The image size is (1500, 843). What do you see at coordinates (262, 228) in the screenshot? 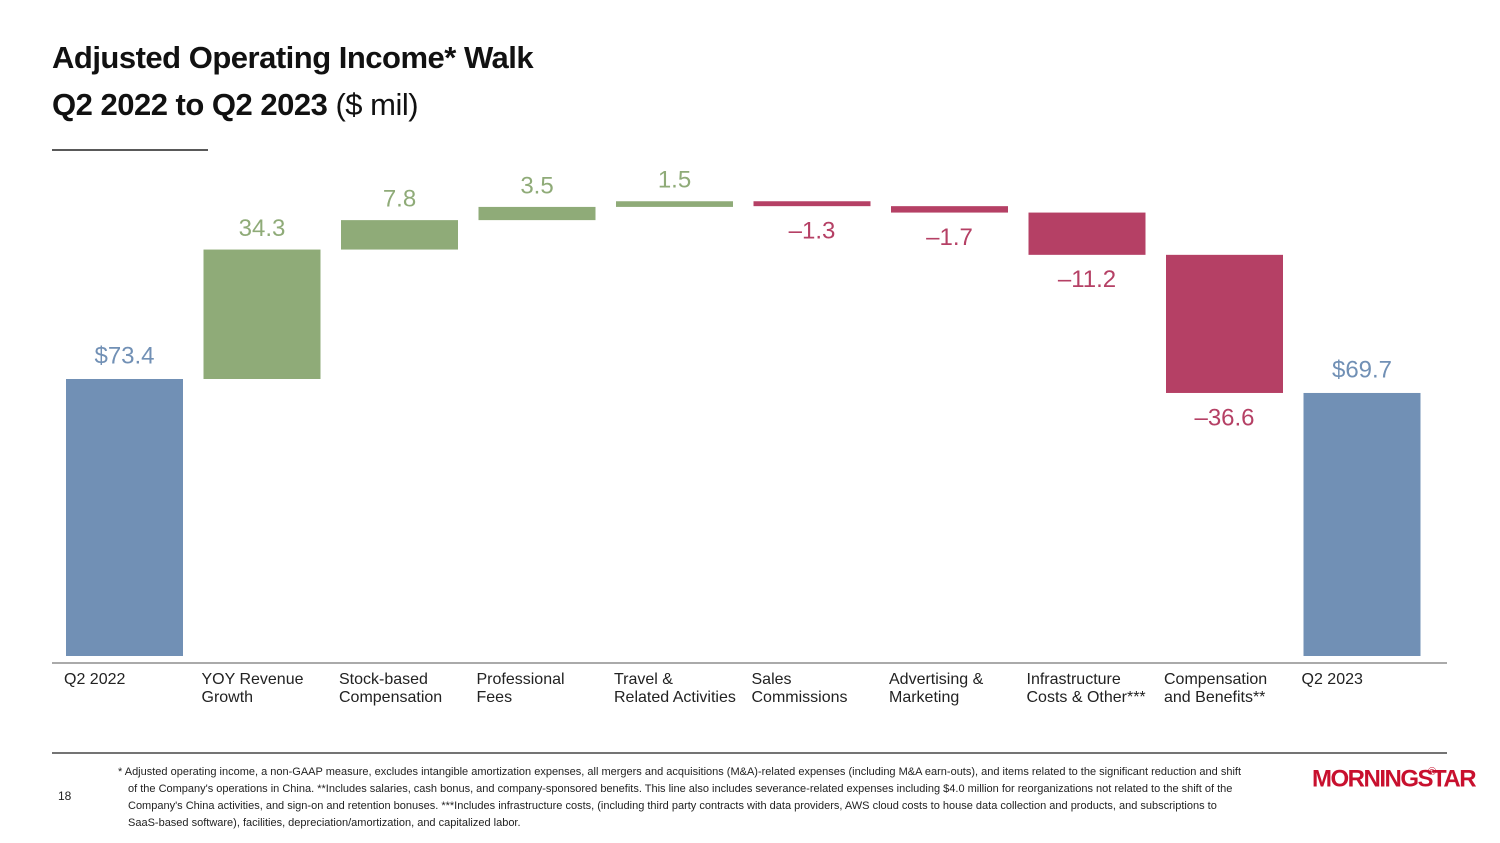
I see `value-label: 34.3` at bounding box center [262, 228].